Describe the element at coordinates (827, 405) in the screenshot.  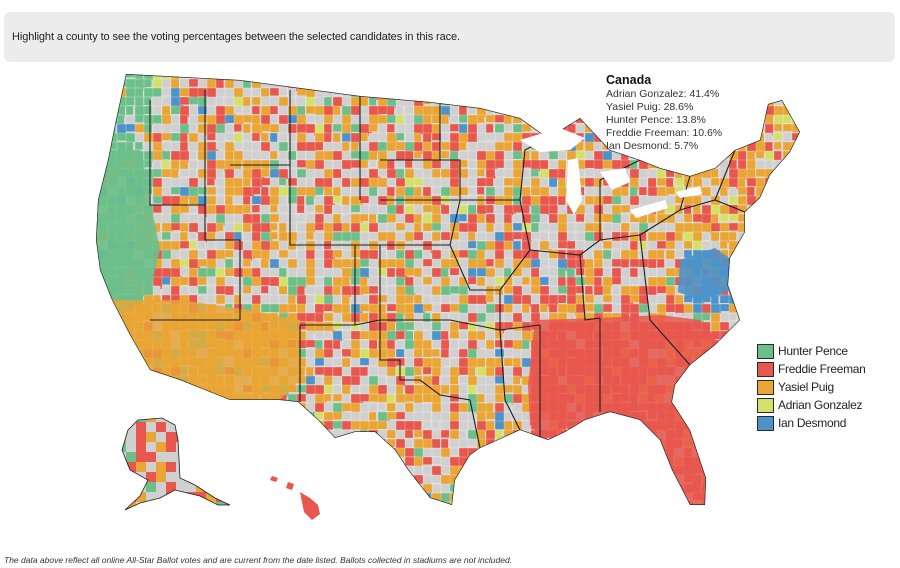
I see `legend-item-adrian-gonzalez: Adrian Gonzalez` at that location.